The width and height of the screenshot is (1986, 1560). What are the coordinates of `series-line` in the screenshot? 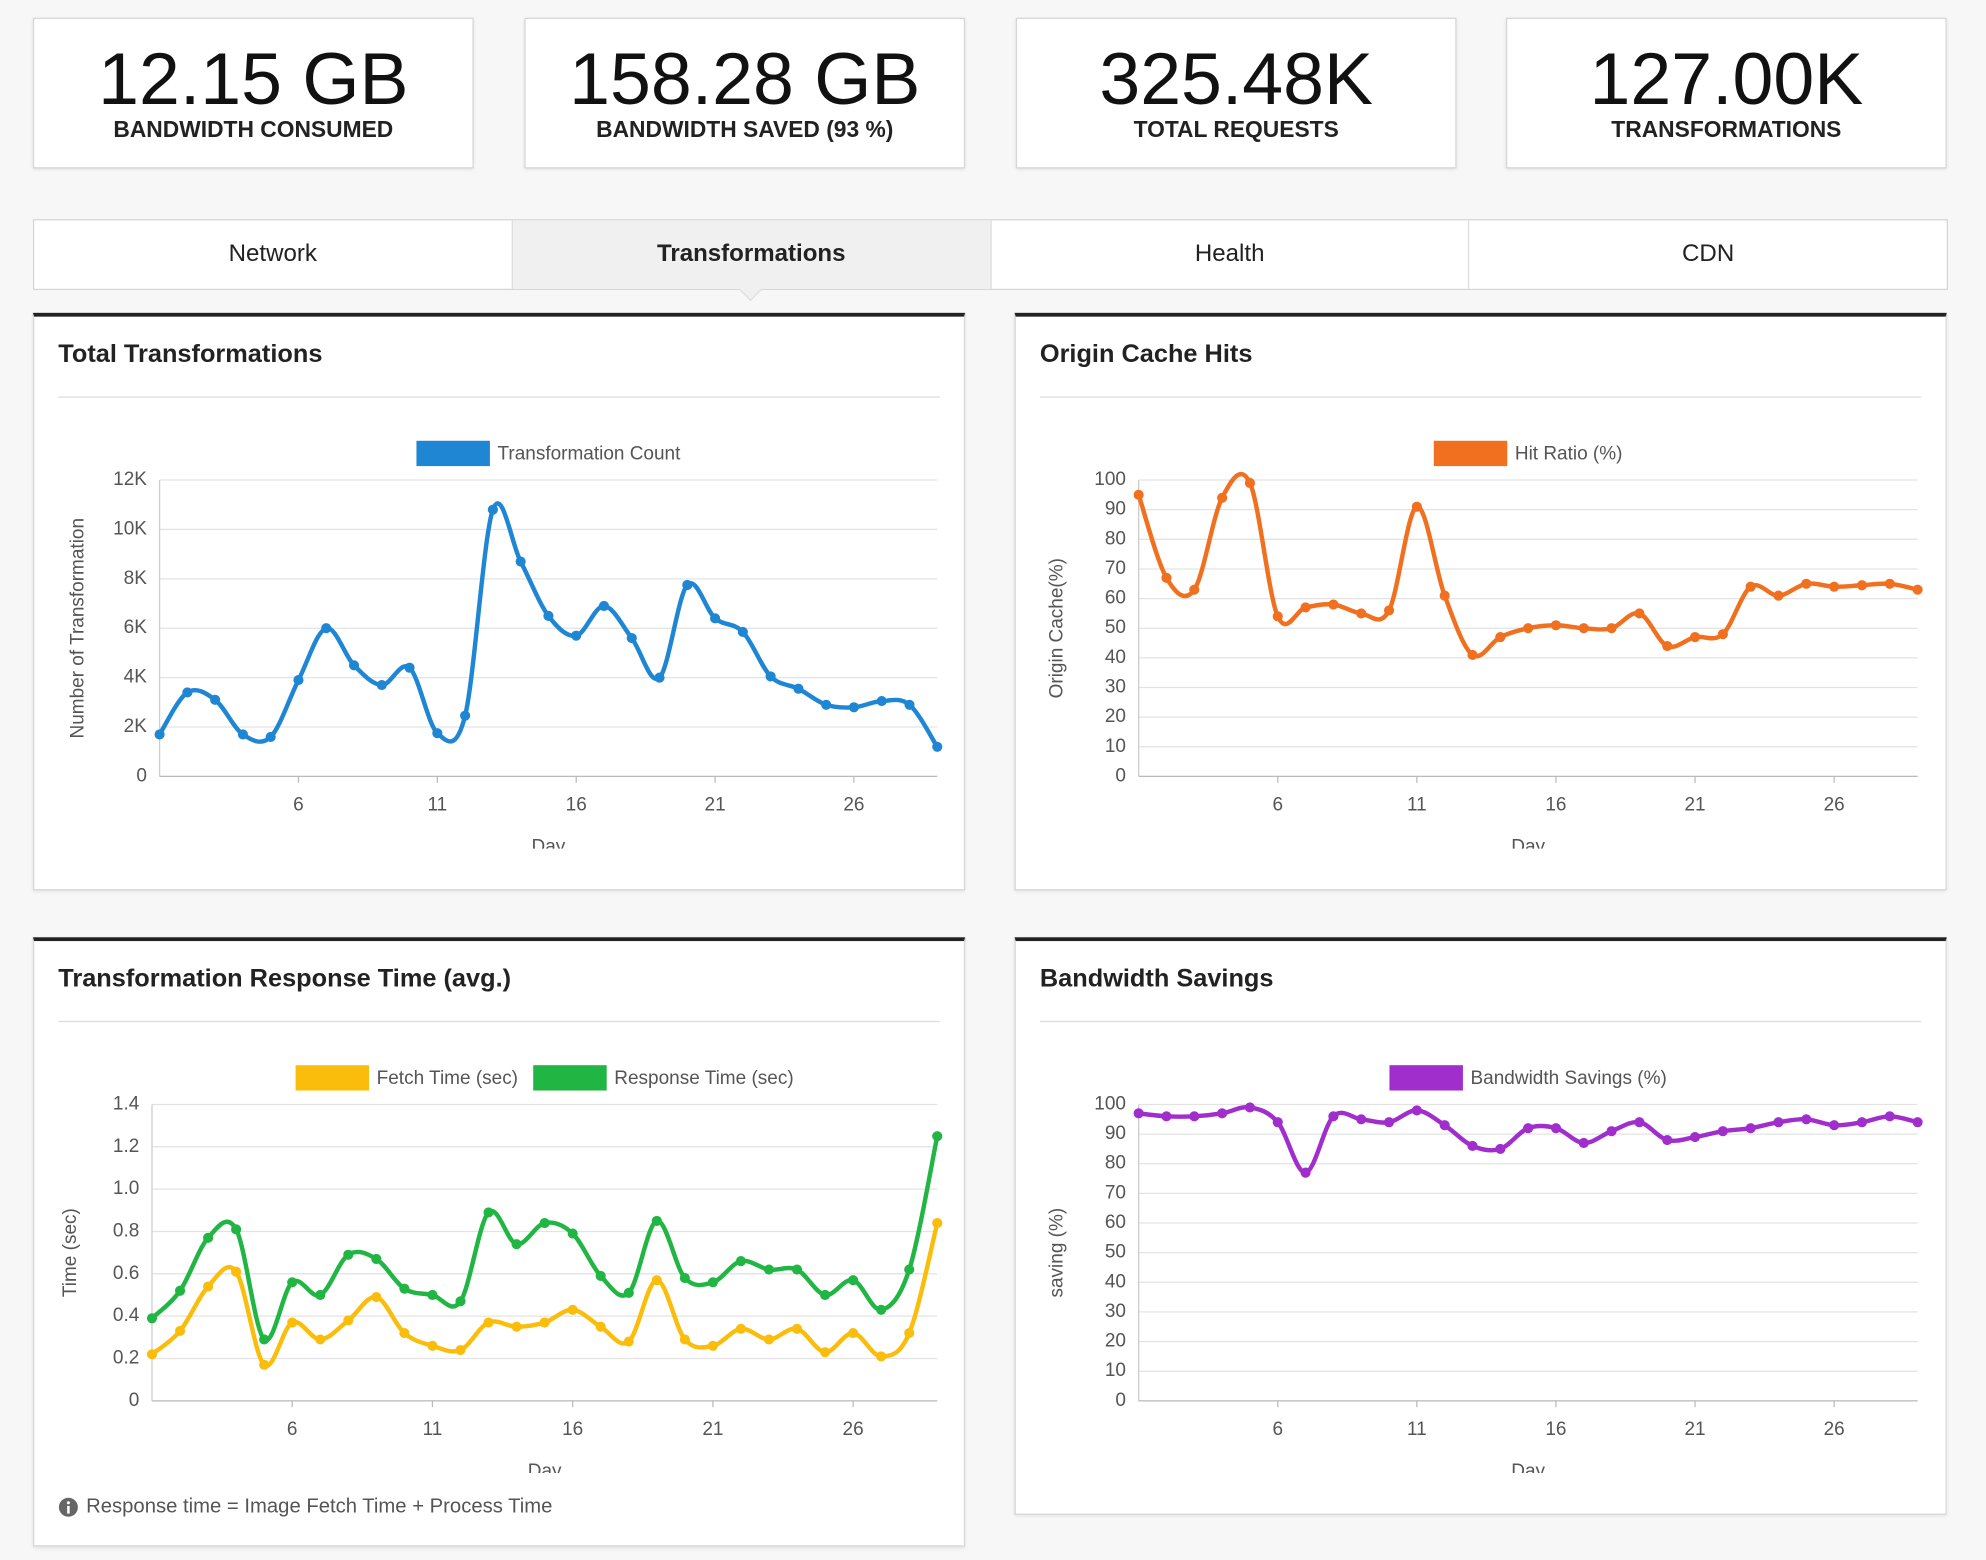 It's located at (548, 624).